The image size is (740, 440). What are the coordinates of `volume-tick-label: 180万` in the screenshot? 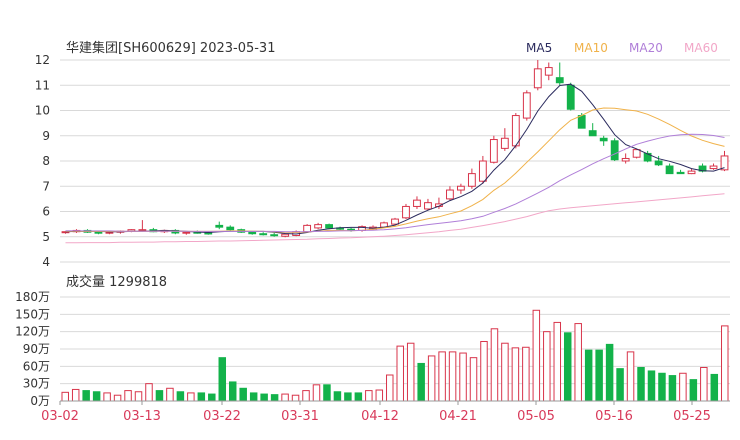 It's located at (32, 297).